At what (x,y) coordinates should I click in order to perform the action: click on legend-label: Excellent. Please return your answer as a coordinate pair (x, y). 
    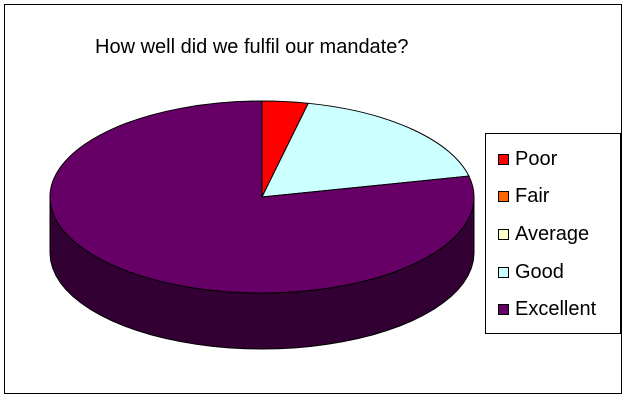
    Looking at the image, I should click on (556, 308).